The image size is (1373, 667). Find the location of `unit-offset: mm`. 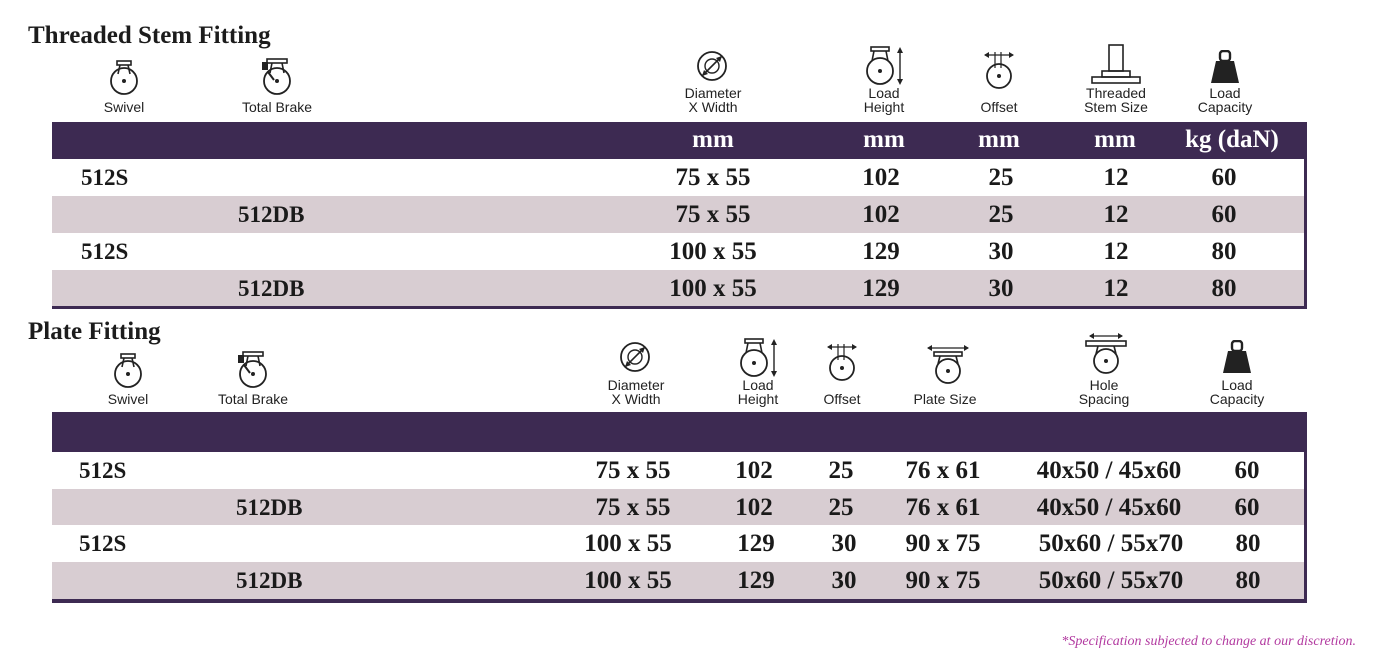

unit-offset: mm is located at coordinates (999, 139).